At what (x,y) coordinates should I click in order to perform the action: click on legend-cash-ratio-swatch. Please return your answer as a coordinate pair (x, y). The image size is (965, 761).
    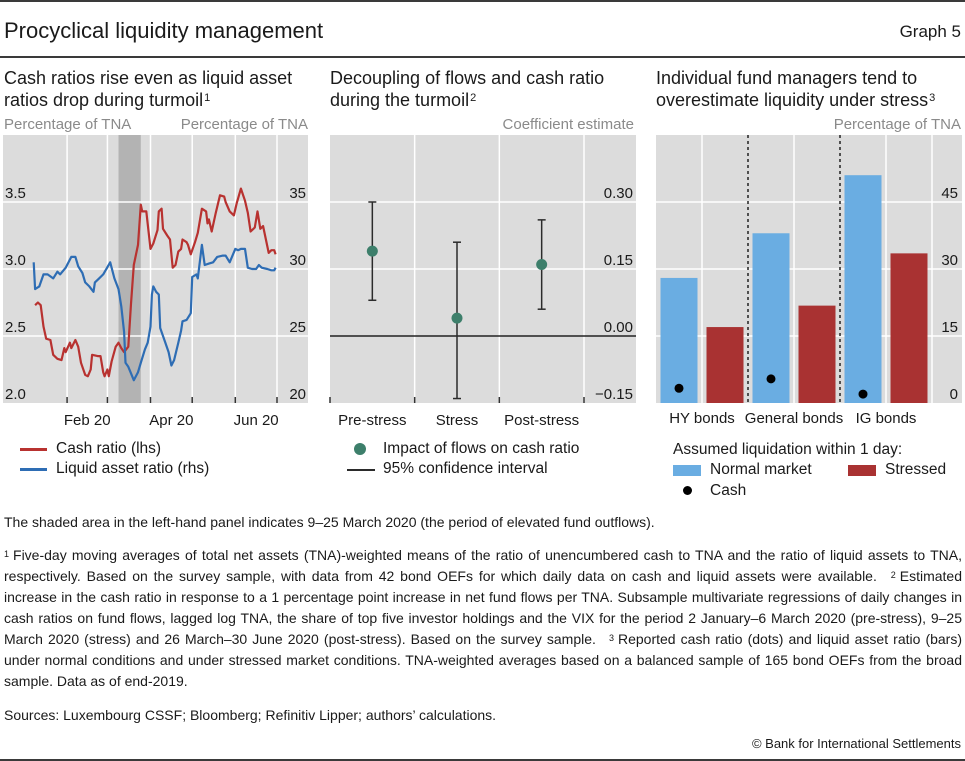
    Looking at the image, I should click on (33, 449).